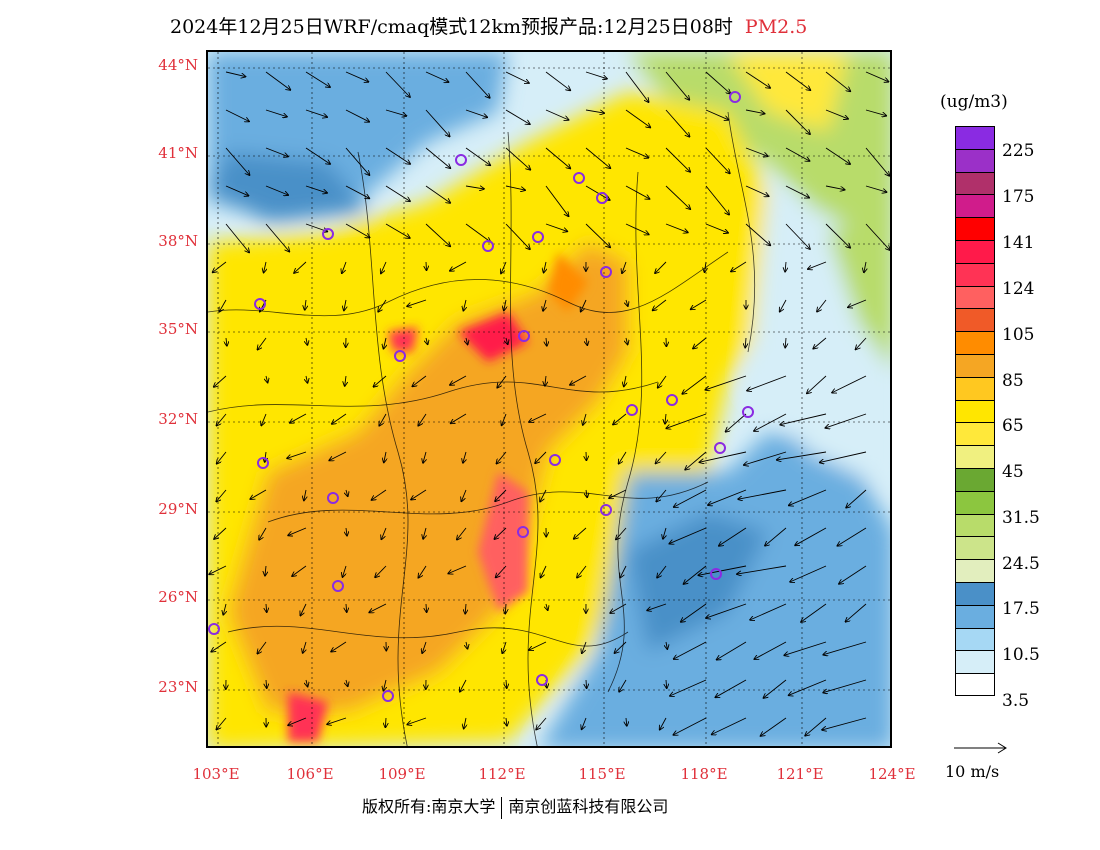  What do you see at coordinates (178, 65) in the screenshot?
I see `lat-label-44: 44°N` at bounding box center [178, 65].